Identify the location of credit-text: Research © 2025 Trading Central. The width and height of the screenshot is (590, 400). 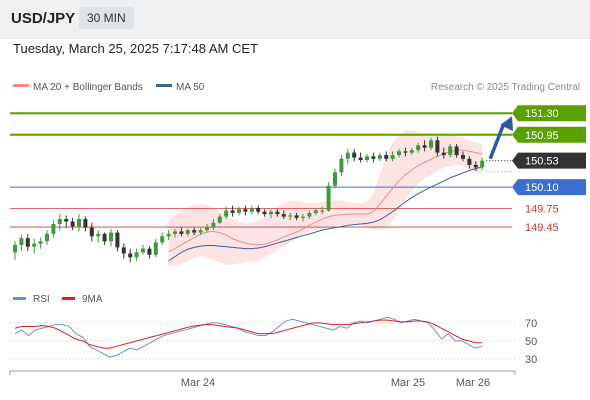
(505, 87).